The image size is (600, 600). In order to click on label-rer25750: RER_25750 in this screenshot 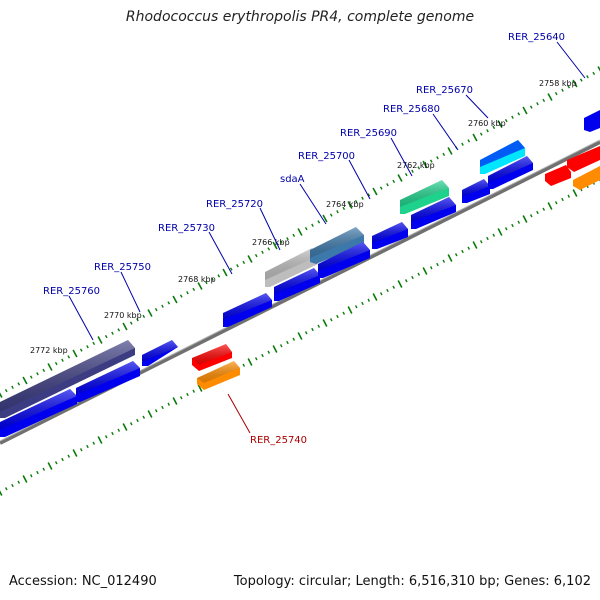, I will do `click(122, 267)`.